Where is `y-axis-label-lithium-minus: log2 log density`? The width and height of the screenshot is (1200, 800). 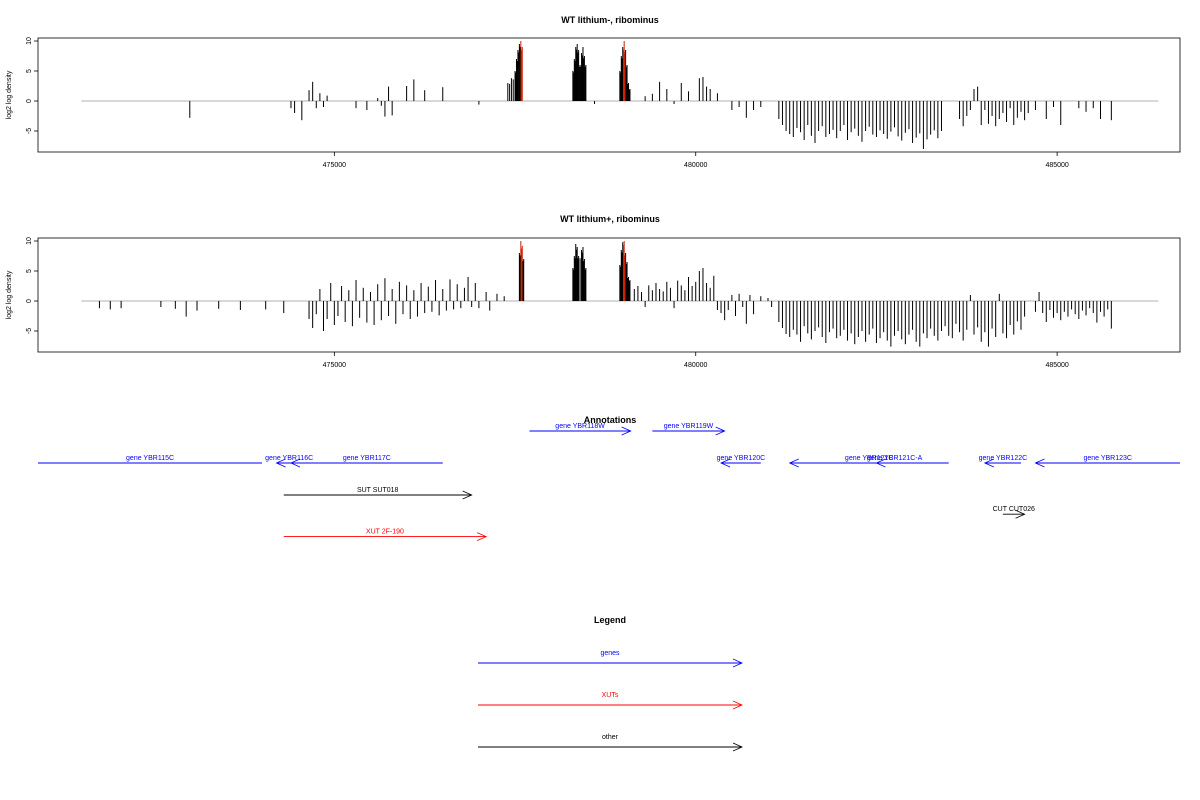 y-axis-label-lithium-minus: log2 log density is located at coordinates (9, 94).